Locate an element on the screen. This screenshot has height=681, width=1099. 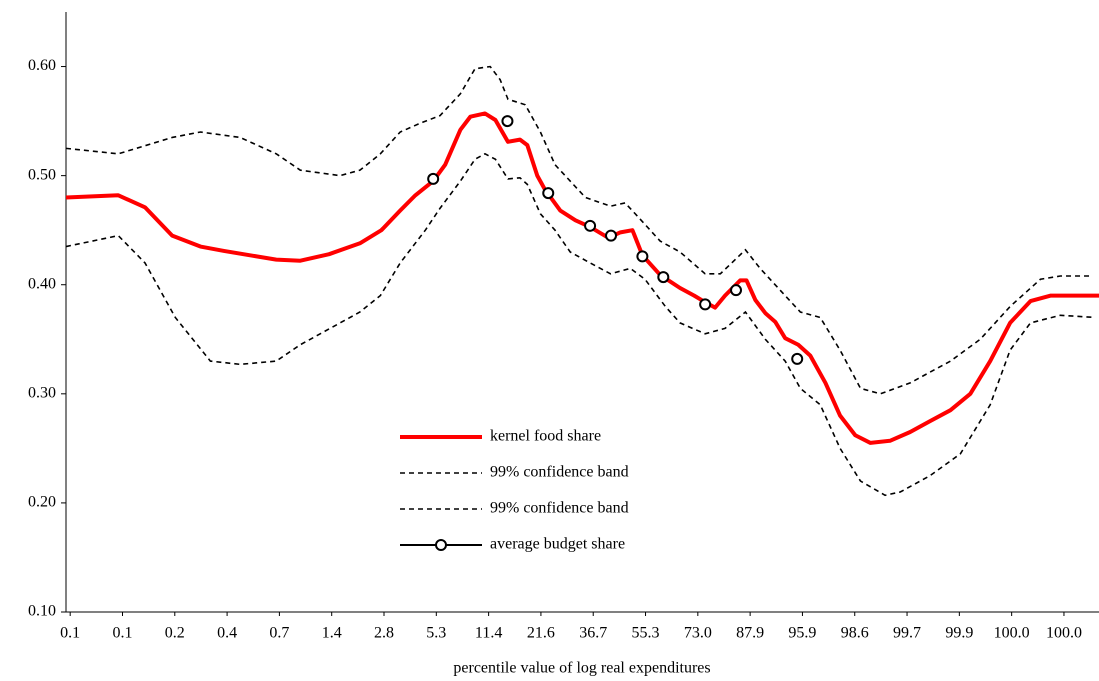
y-tick-label: 0.50 is located at coordinates (42, 174).